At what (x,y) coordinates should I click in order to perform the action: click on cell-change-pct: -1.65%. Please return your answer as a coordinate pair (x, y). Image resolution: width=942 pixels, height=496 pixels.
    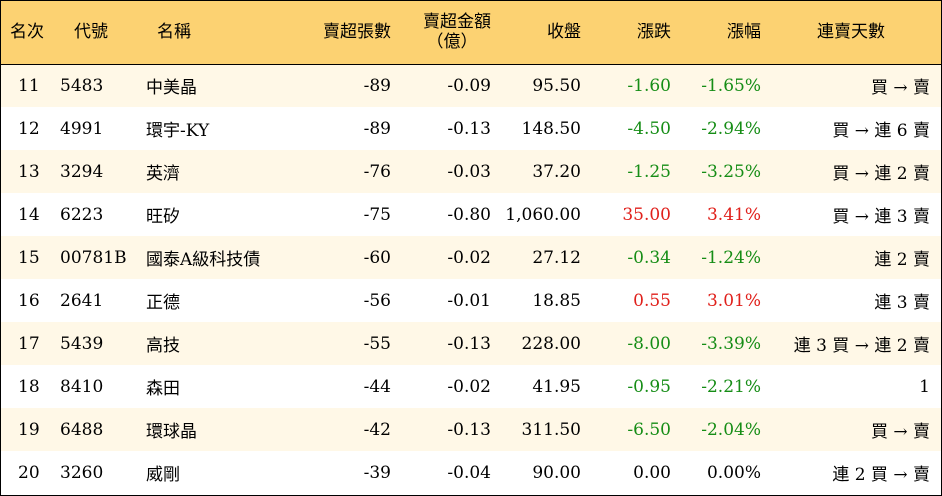
    Looking at the image, I should click on (731, 85).